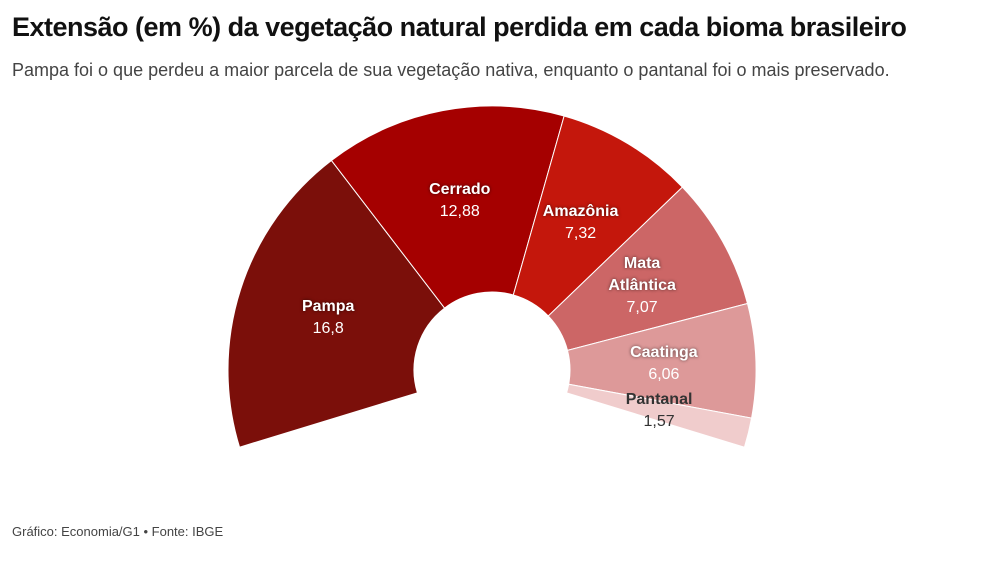  Describe the element at coordinates (581, 233) in the screenshot. I see `value-label: 7,32` at that location.